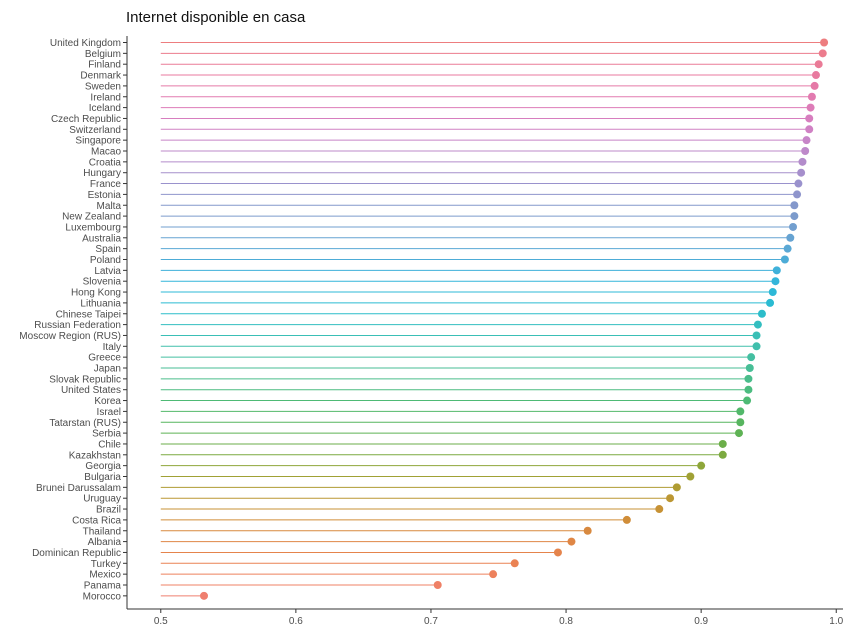 The image size is (859, 625). Describe the element at coordinates (701, 620) in the screenshot. I see `x-tick-label: 0.9` at that location.